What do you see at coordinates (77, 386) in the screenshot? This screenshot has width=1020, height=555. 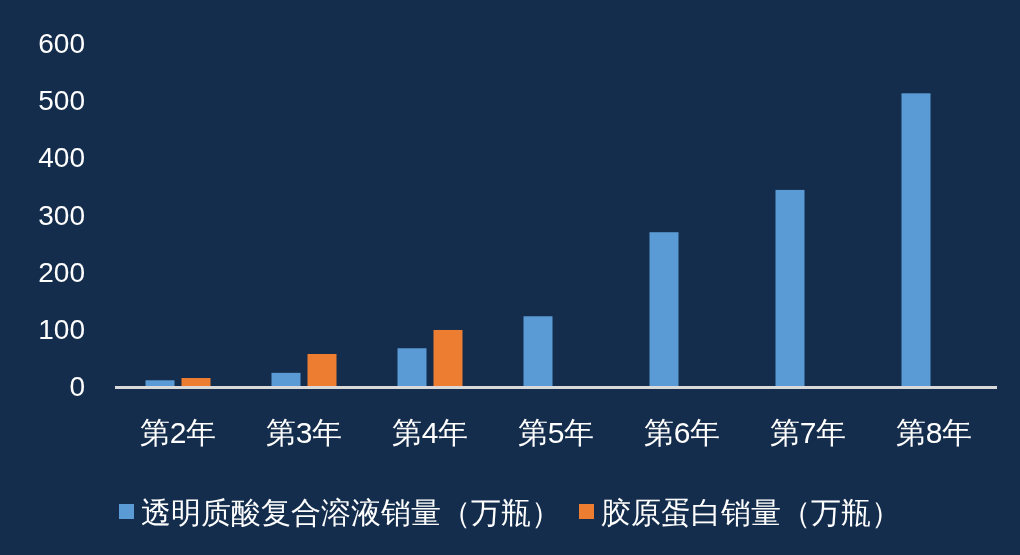 I see `y-tick-label: 0` at bounding box center [77, 386].